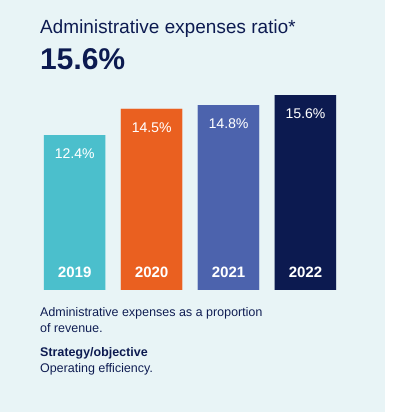 Image resolution: width=408 pixels, height=412 pixels. I want to click on text: of revenue., so click(71, 328).